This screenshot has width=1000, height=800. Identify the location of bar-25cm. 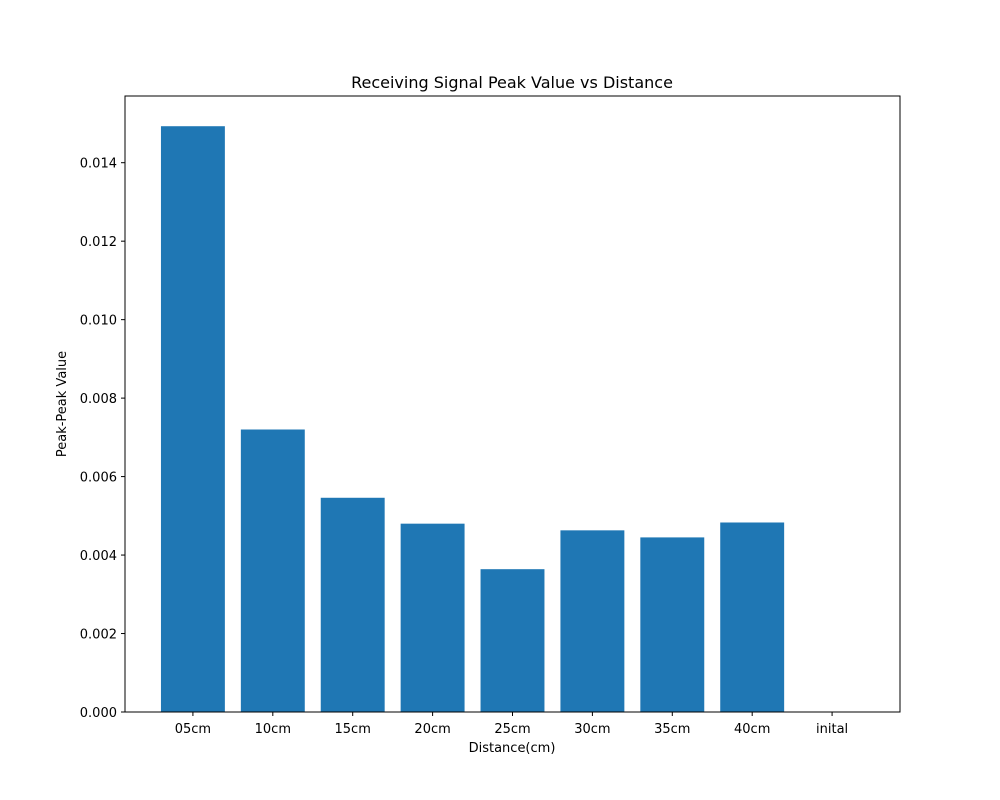
(512, 640).